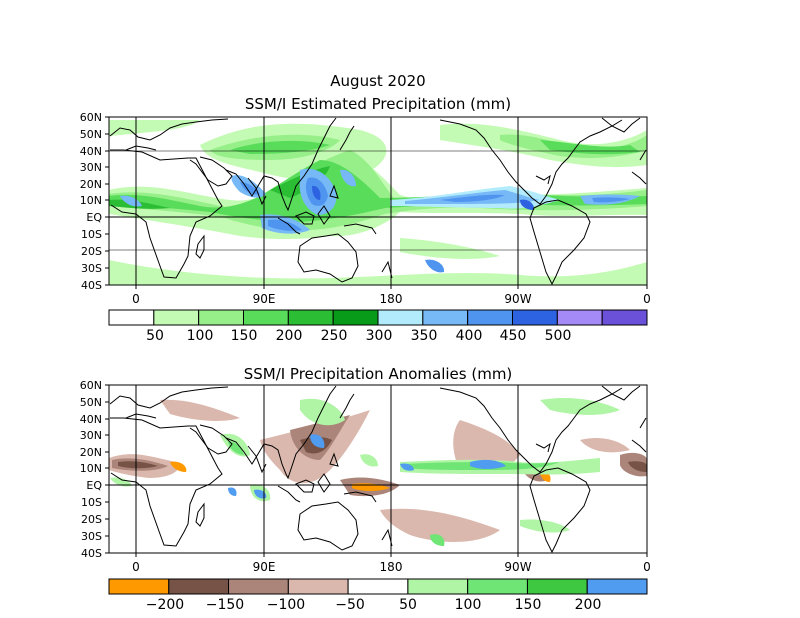 Image resolution: width=800 pixels, height=618 pixels. What do you see at coordinates (377, 81) in the screenshot?
I see `month-title: August 2020` at bounding box center [377, 81].